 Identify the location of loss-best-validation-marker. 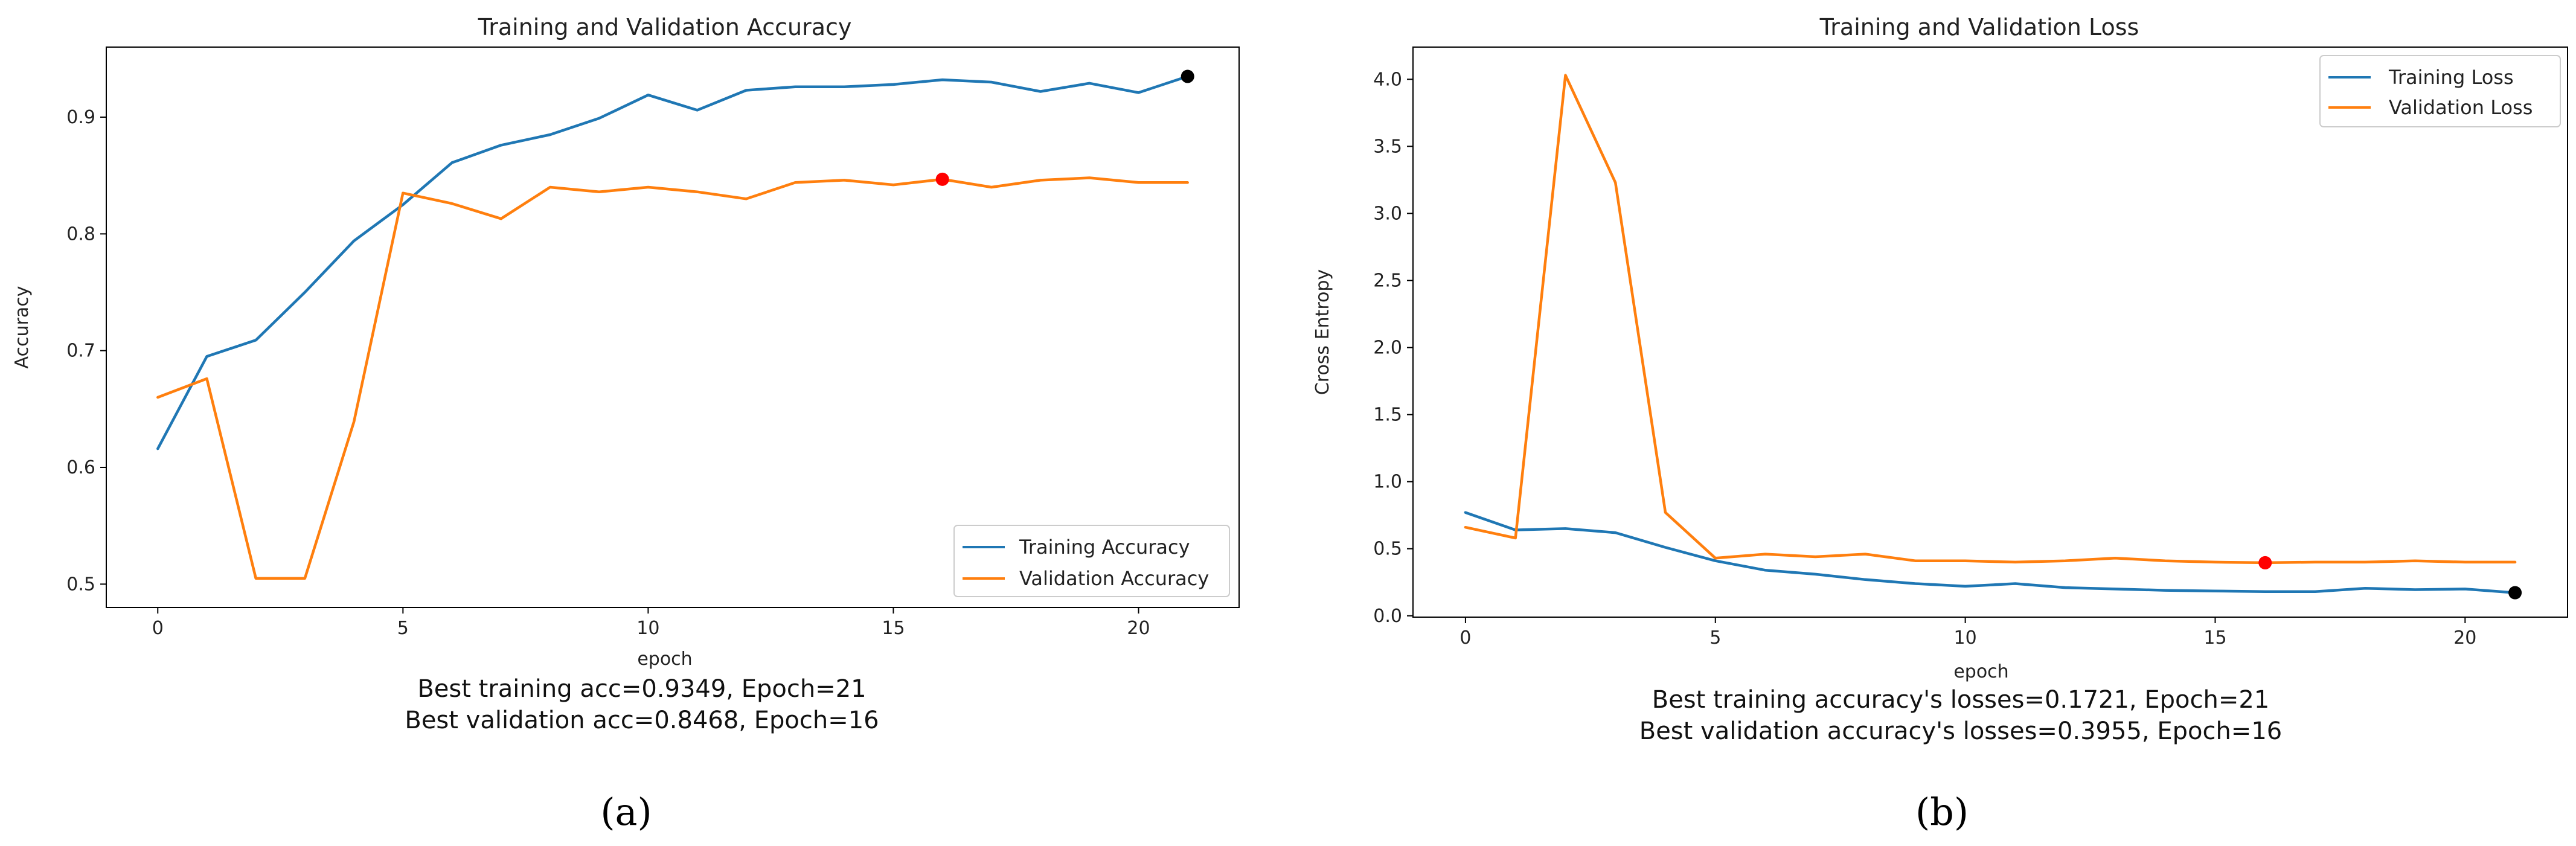
(2265, 562).